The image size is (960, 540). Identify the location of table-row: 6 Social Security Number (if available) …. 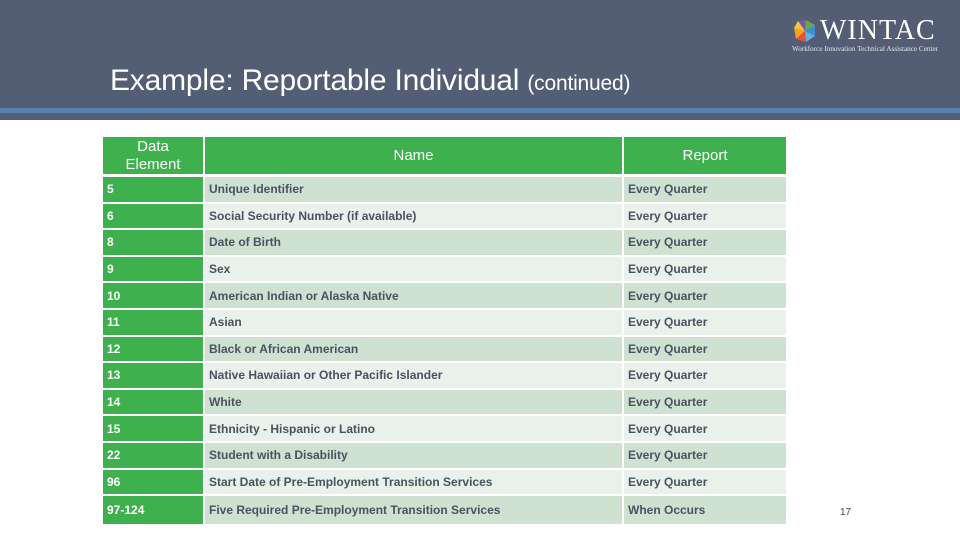
(444, 216).